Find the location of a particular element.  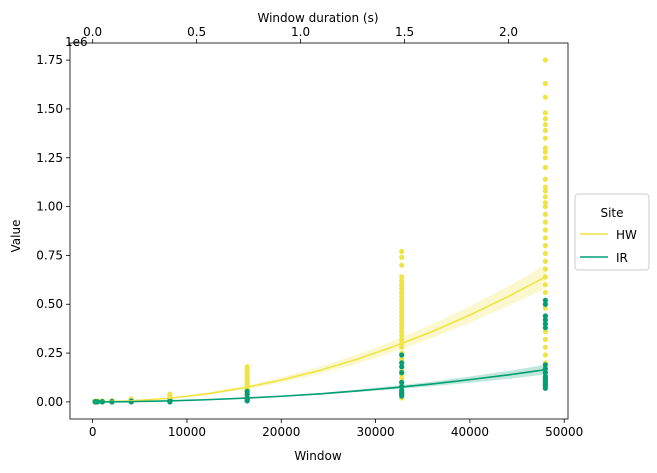

x-axis-title: Window is located at coordinates (318, 456).